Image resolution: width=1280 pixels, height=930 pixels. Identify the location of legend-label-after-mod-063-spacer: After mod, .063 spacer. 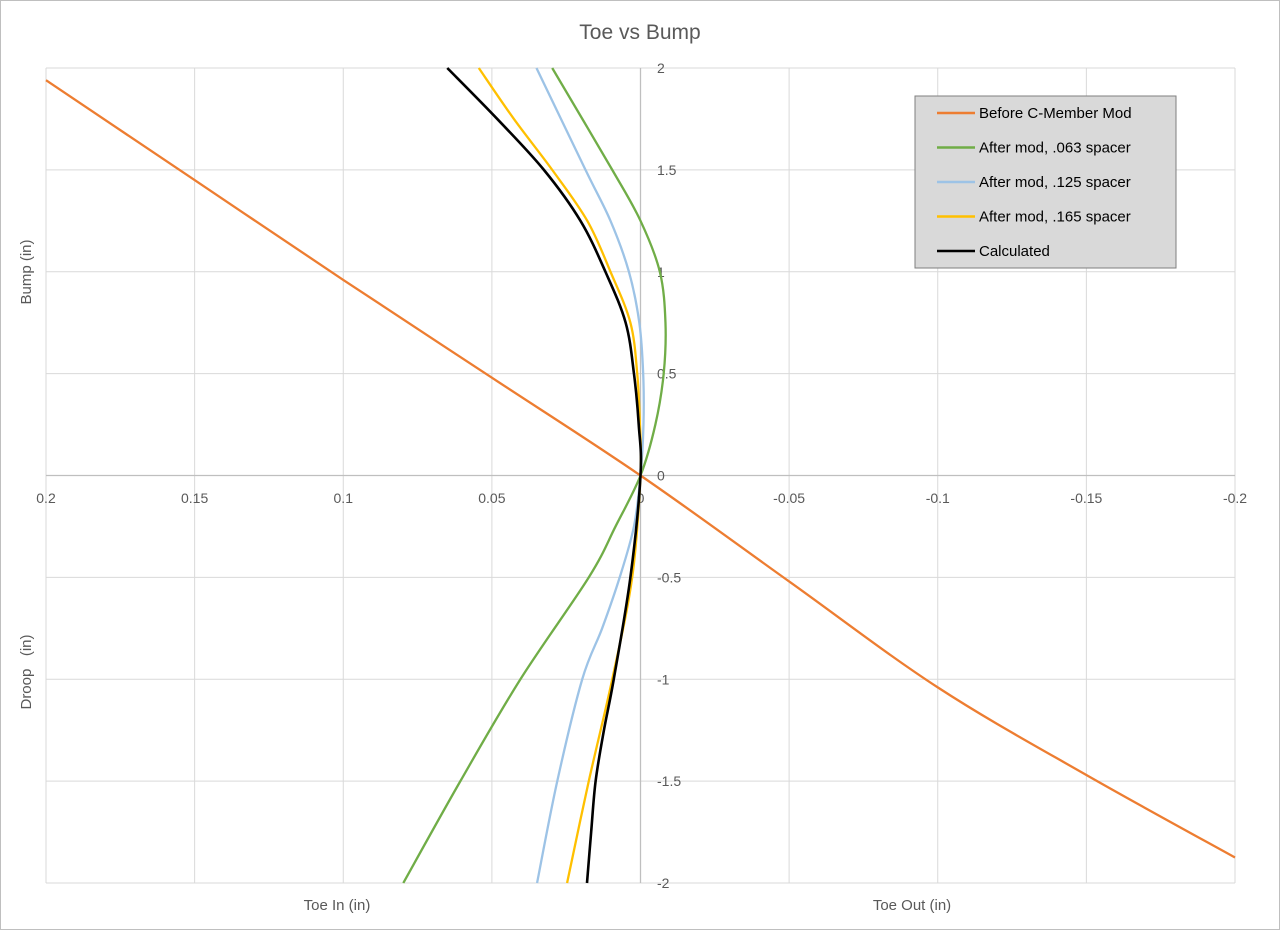
(1055, 148).